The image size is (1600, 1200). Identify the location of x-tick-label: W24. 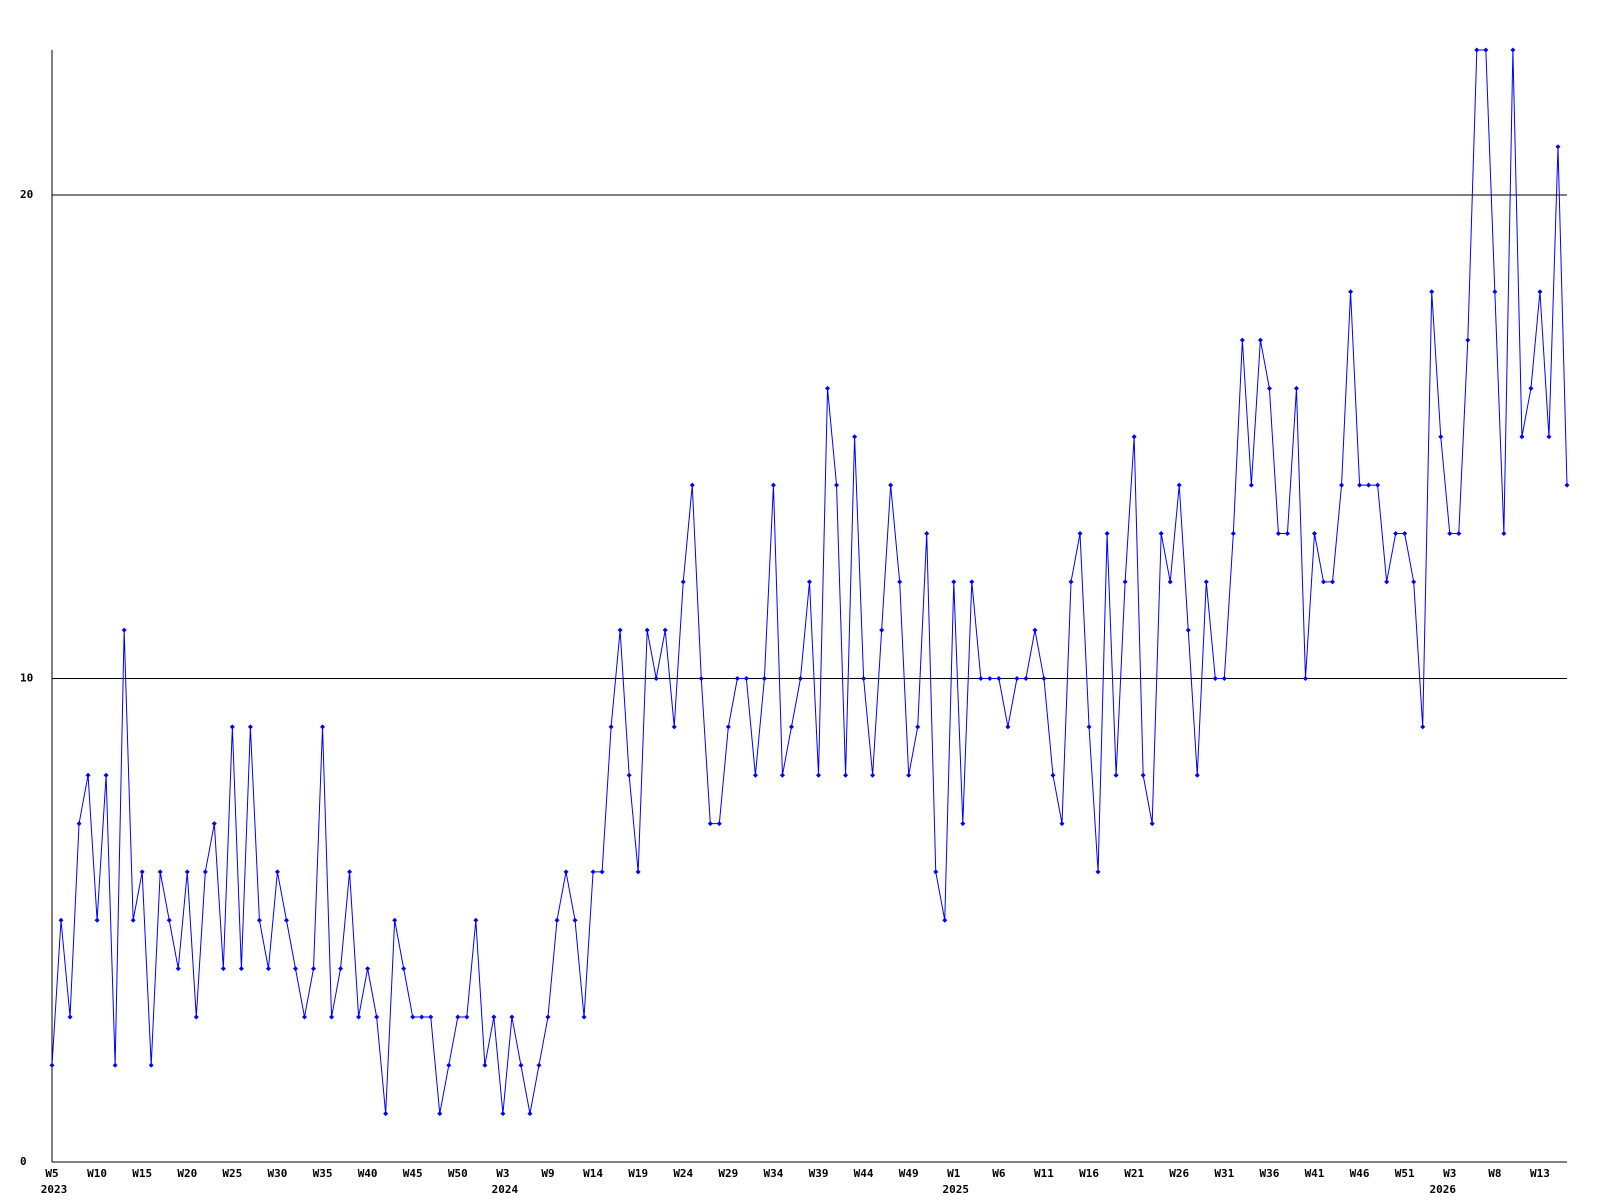
(683, 1173).